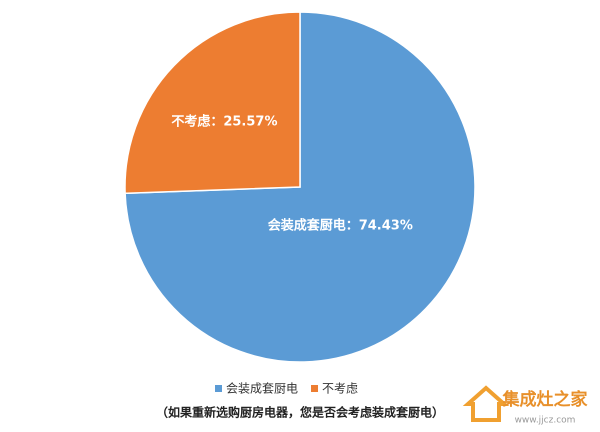 This screenshot has height=432, width=600. What do you see at coordinates (212, 103) in the screenshot?
I see `pie-slice` at bounding box center [212, 103].